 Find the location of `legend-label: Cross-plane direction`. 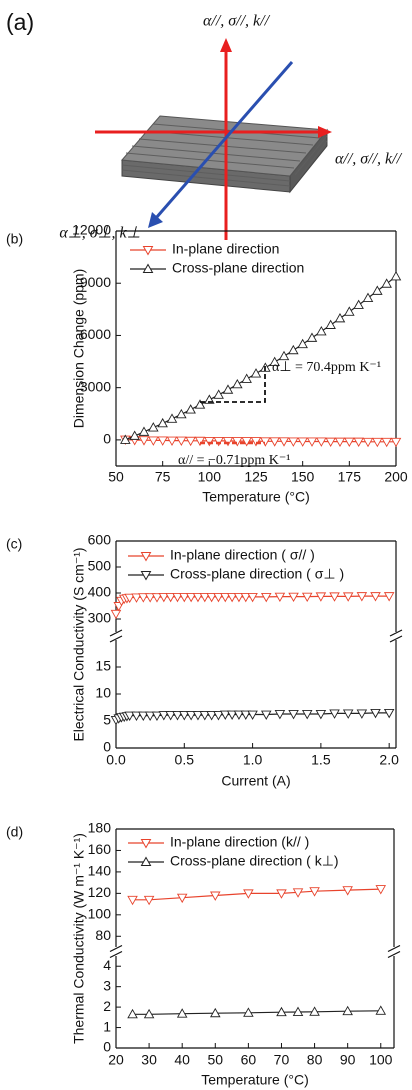

legend-label: Cross-plane direction is located at coordinates (238, 268).